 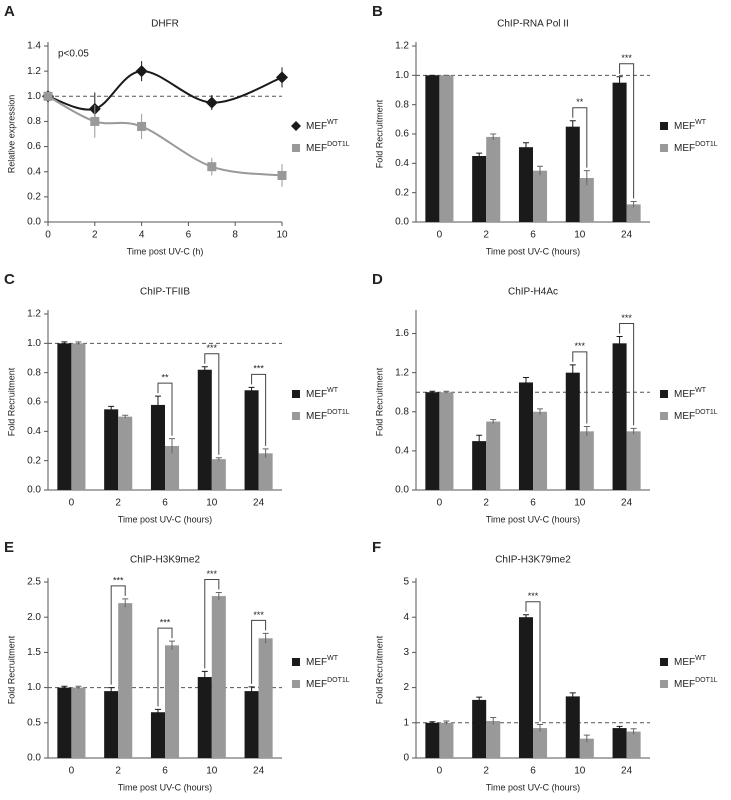 What do you see at coordinates (402, 134) in the screenshot?
I see `y-tick-label: 0.6` at bounding box center [402, 134].